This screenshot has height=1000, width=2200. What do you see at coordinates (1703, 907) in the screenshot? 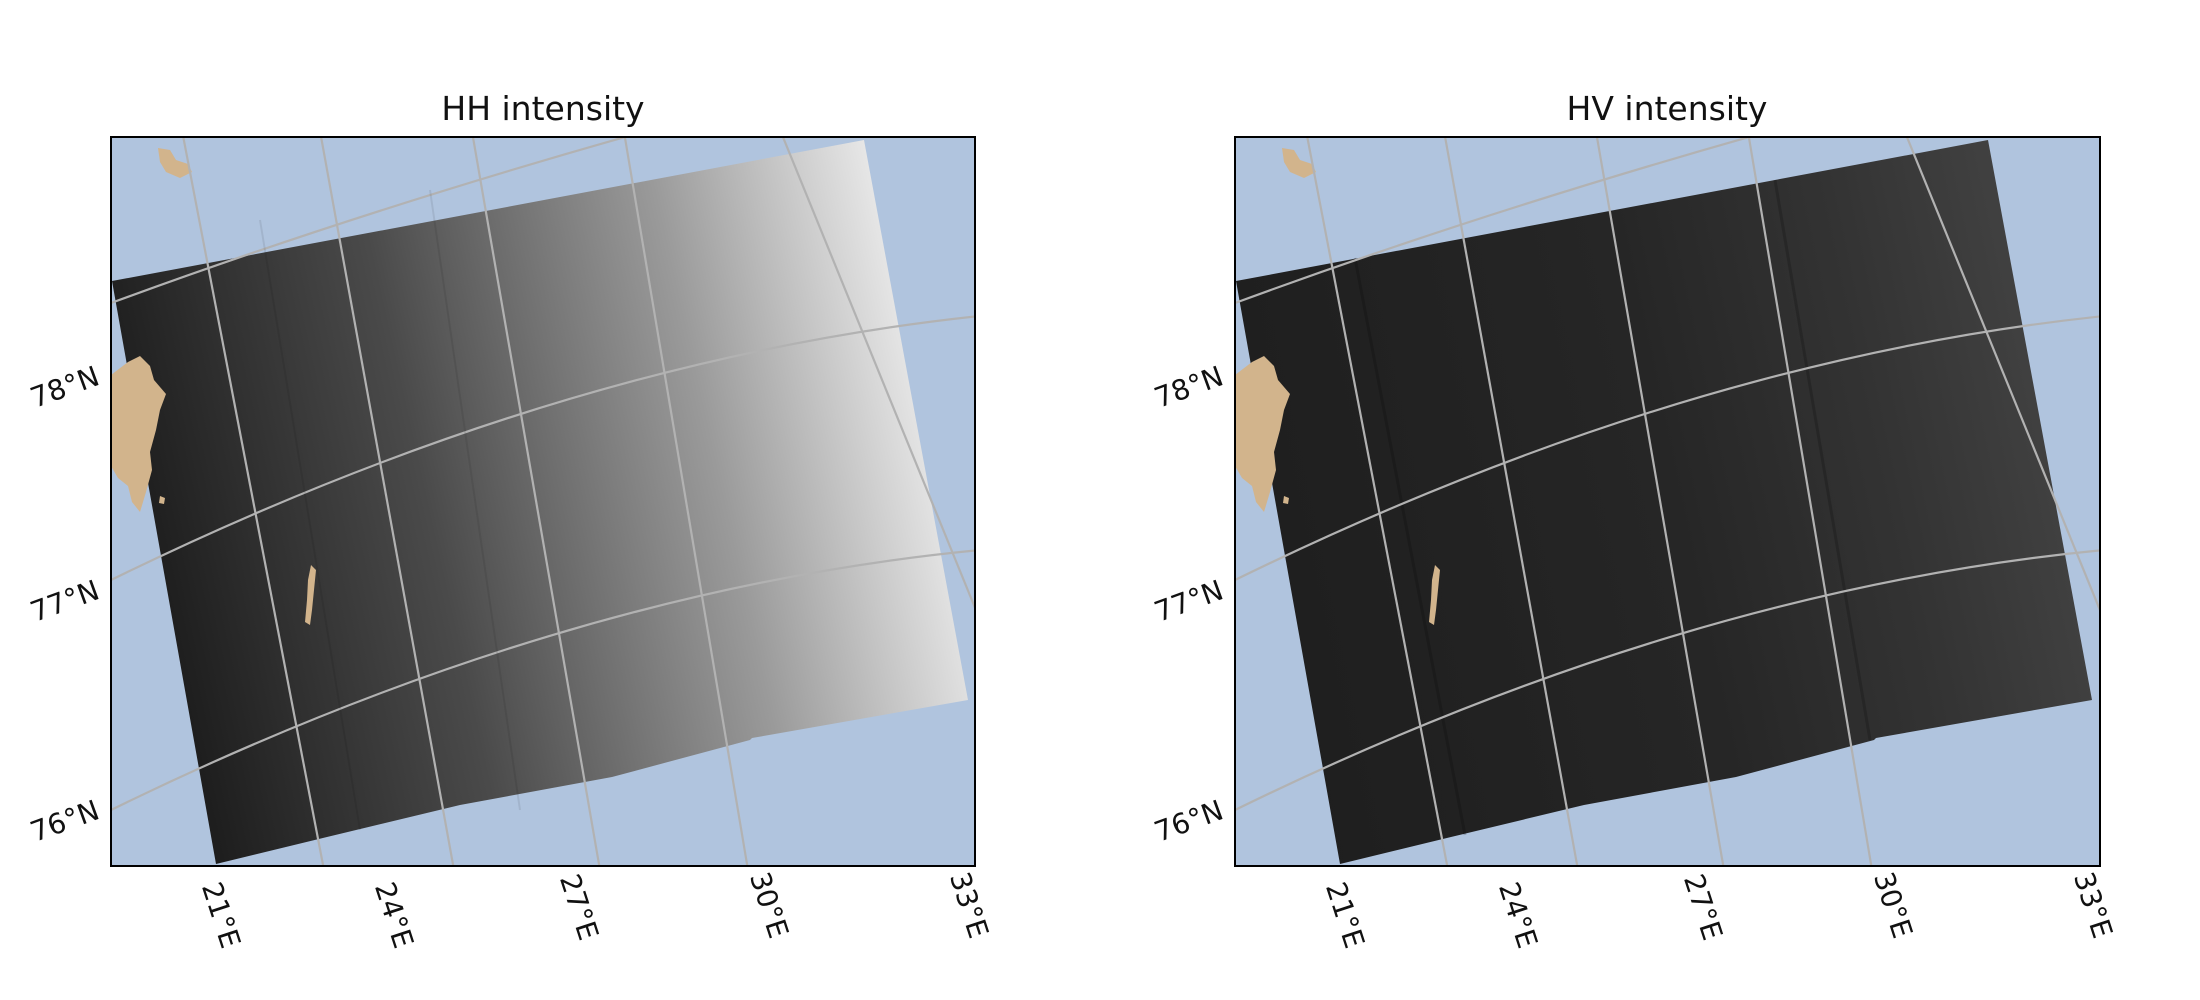
I see `hv-lon-label: 27°E` at bounding box center [1703, 907].